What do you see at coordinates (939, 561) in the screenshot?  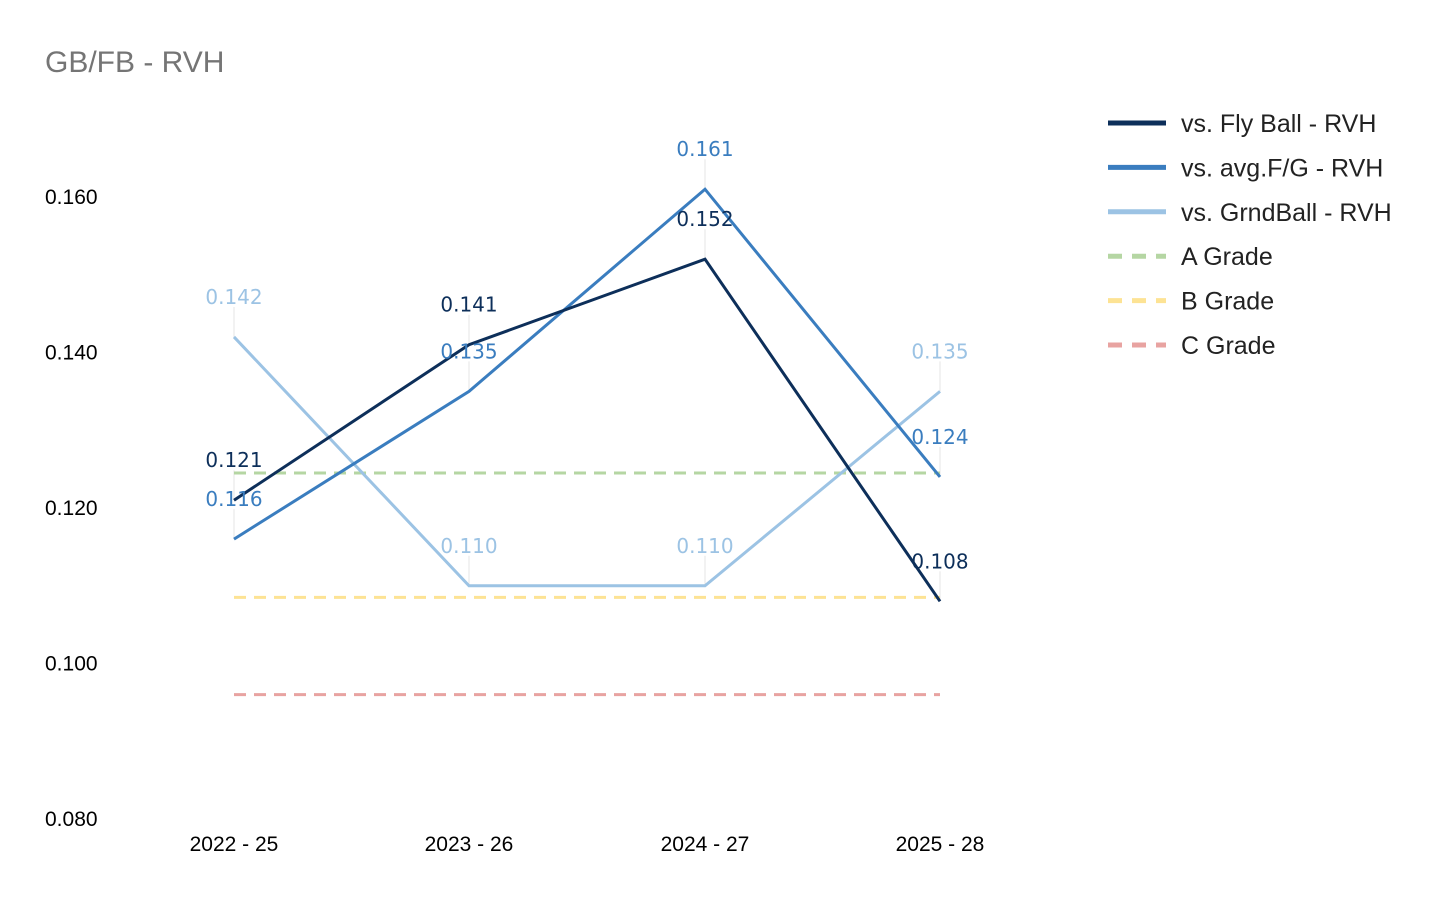 I see `data-label: 0.108` at bounding box center [939, 561].